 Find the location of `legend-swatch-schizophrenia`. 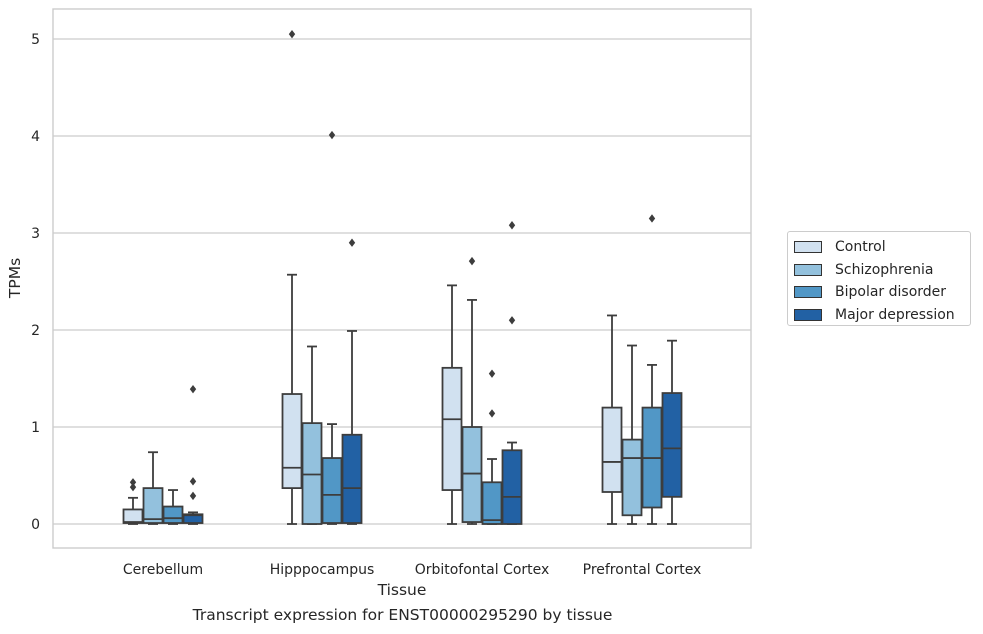

legend-swatch-schizophrenia is located at coordinates (808, 269).